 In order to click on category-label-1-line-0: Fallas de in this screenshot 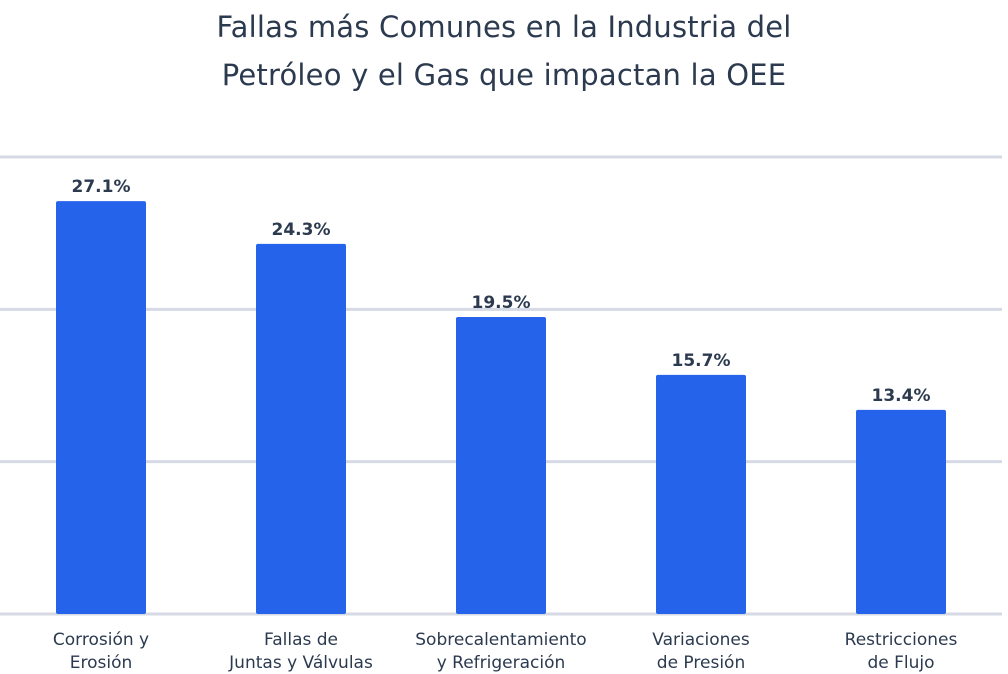, I will do `click(301, 640)`.